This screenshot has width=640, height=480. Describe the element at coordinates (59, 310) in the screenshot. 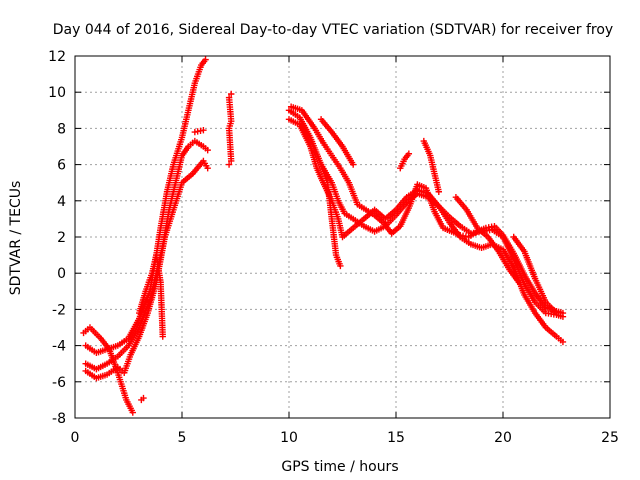

I see `y-tick-label: -2` at that location.